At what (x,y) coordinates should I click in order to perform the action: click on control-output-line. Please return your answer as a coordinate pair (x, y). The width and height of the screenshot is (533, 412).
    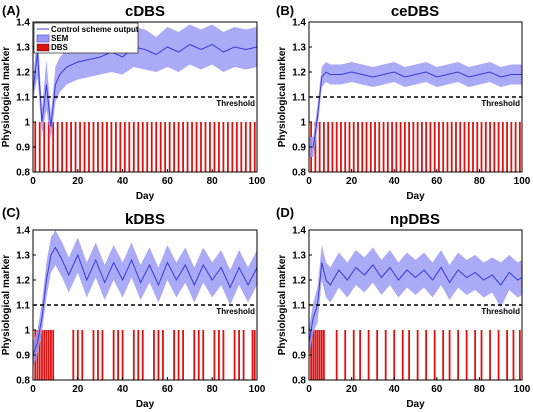
    Looking at the image, I should click on (415, 302).